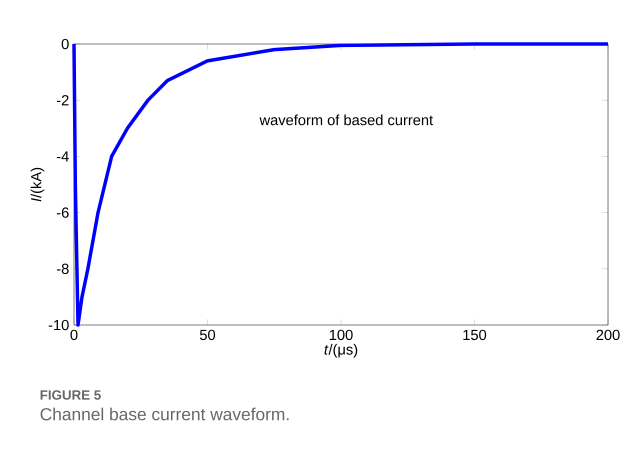 Image resolution: width=641 pixels, height=450 pixels. I want to click on x-tick-label: 150, so click(474, 335).